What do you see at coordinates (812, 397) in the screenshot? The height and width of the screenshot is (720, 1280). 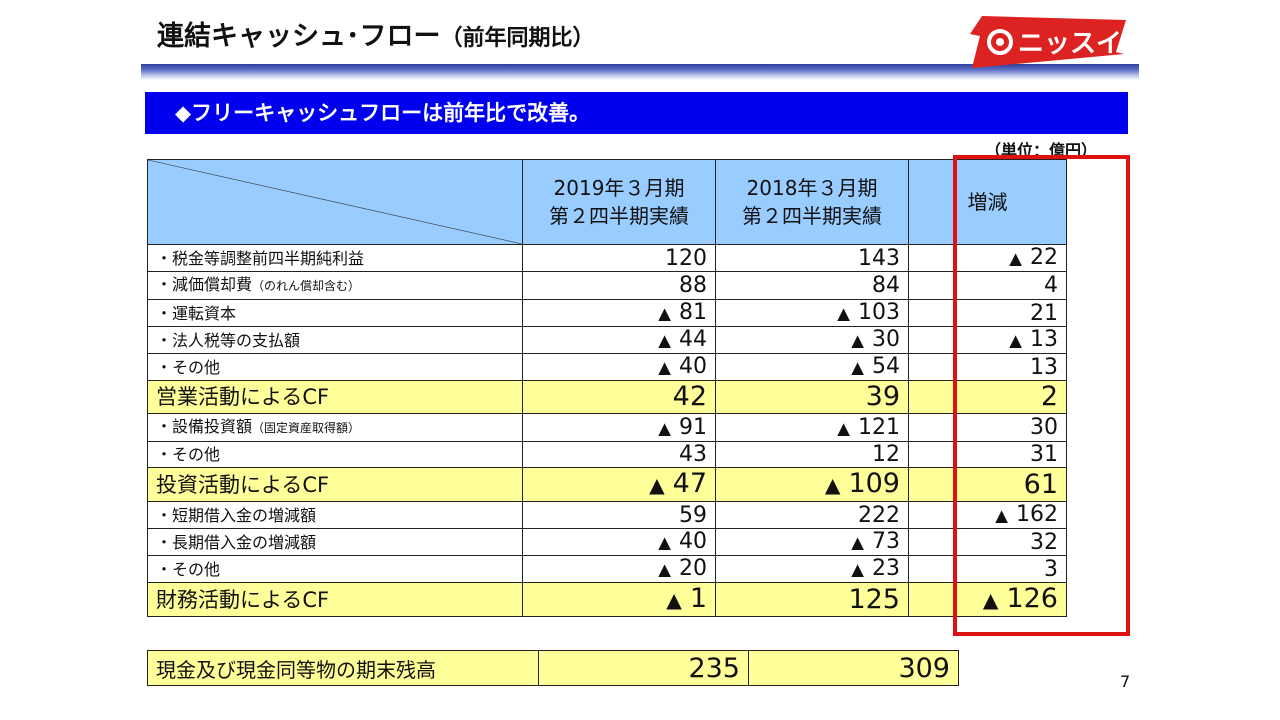 I see `value-2018: 39` at bounding box center [812, 397].